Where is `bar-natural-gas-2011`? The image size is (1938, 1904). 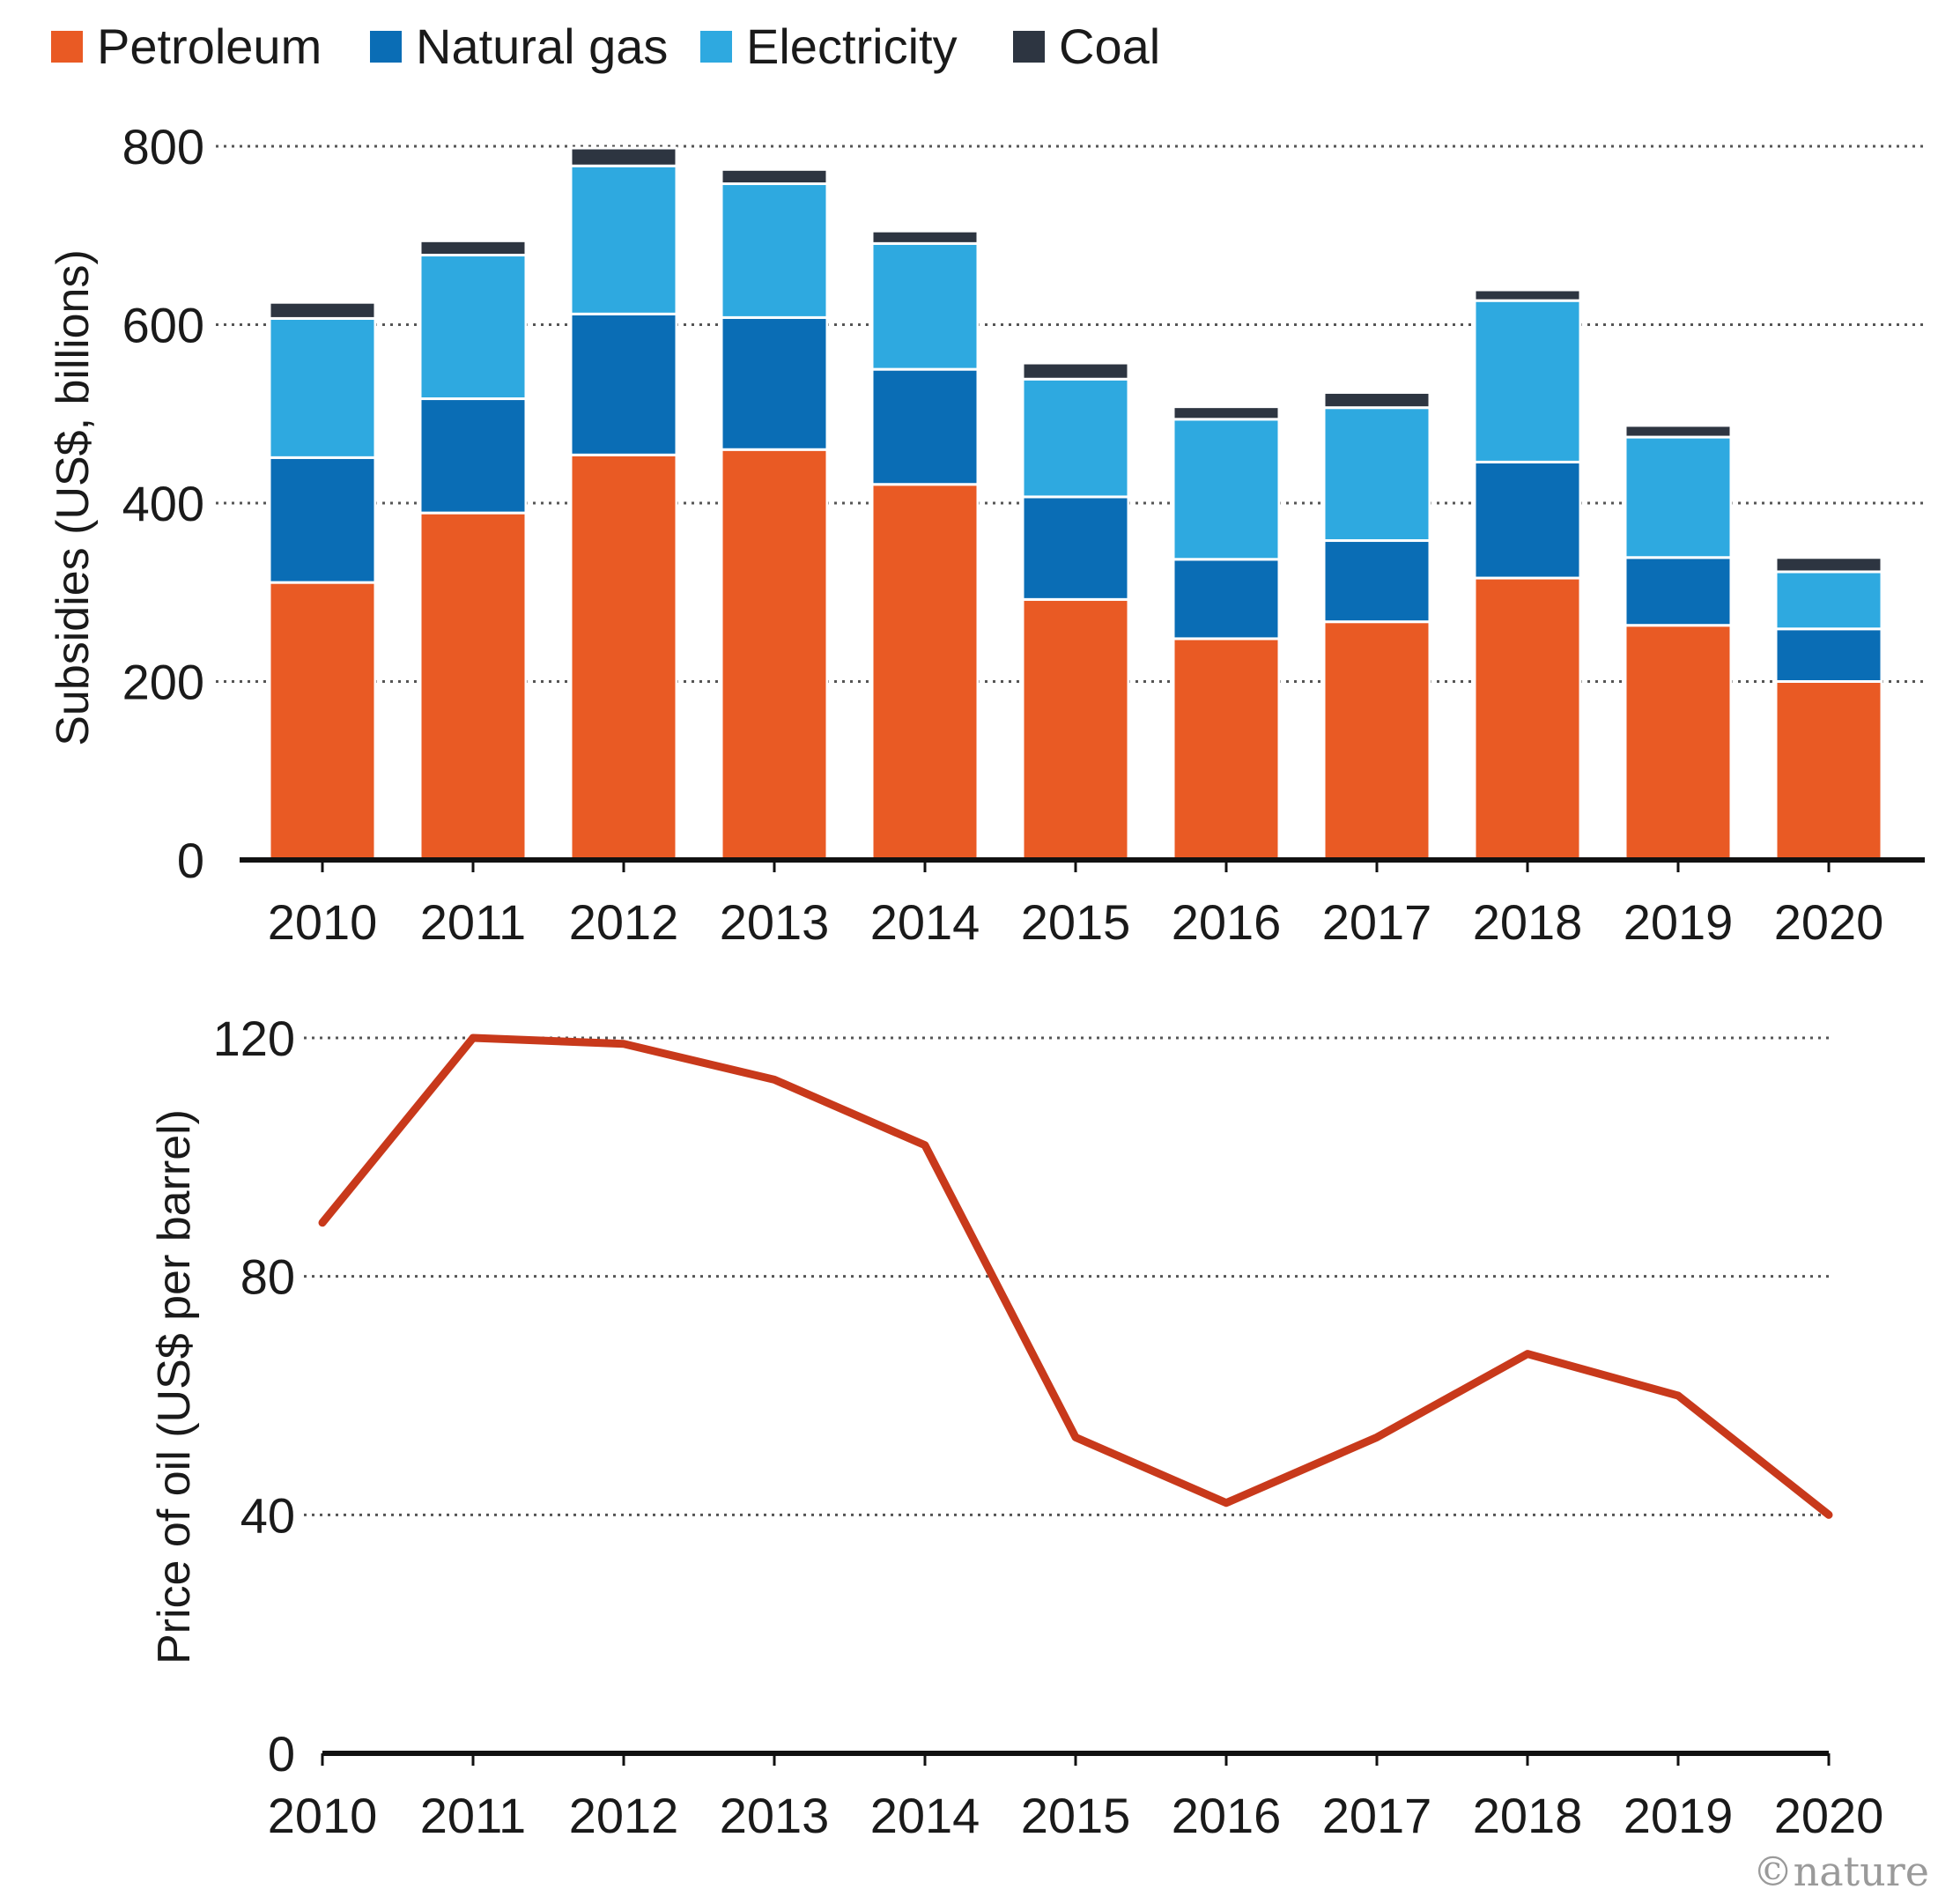
bar-natural-gas-2011 is located at coordinates (473, 456).